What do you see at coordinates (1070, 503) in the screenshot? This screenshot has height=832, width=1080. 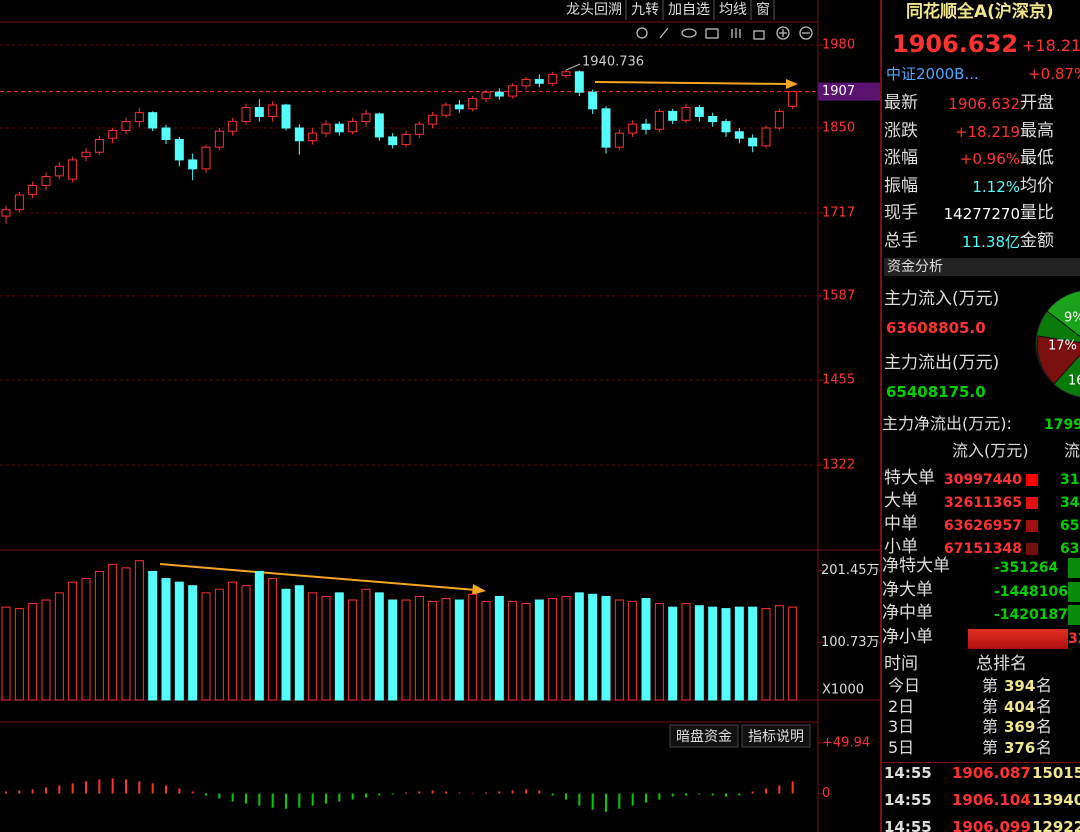 I see `order-out: 34` at bounding box center [1070, 503].